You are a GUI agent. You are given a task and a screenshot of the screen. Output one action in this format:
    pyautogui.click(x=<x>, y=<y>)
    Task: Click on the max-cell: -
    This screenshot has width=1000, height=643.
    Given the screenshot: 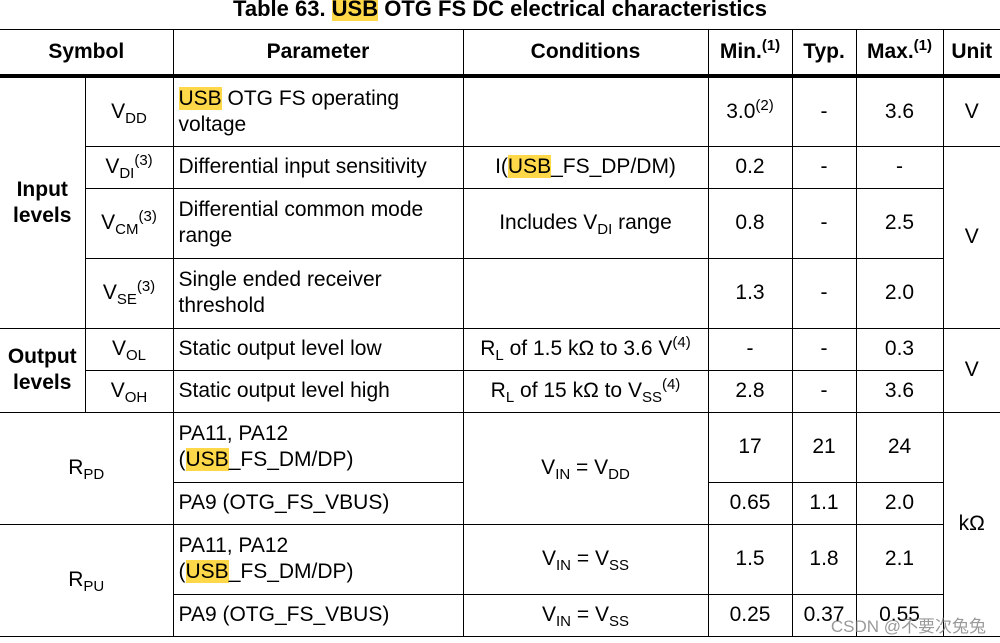 What is the action you would take?
    pyautogui.click(x=899, y=167)
    